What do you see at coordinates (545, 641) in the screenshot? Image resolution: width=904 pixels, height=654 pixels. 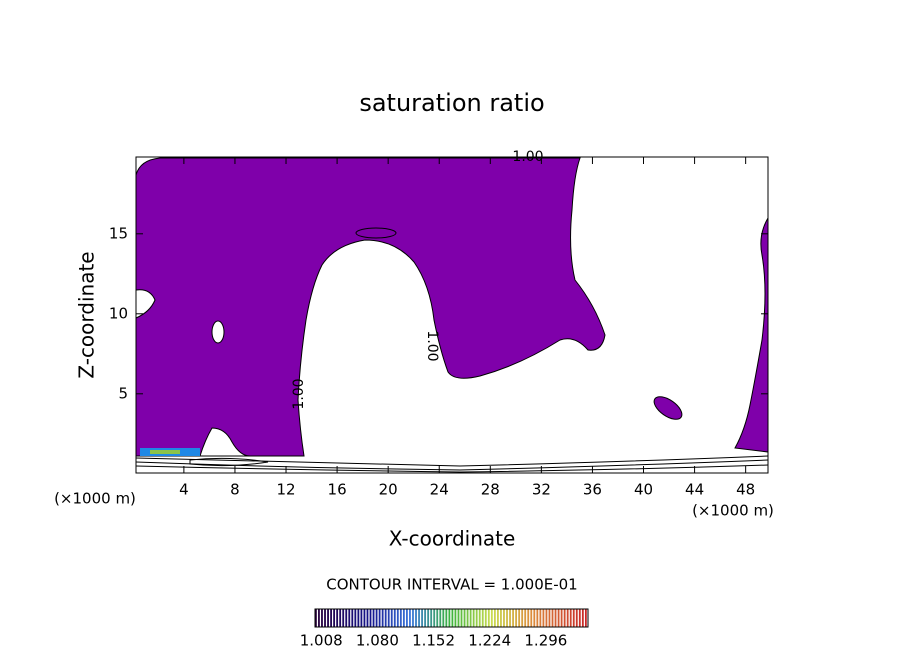 I see `colorbar-tick-label: 1.296` at bounding box center [545, 641].